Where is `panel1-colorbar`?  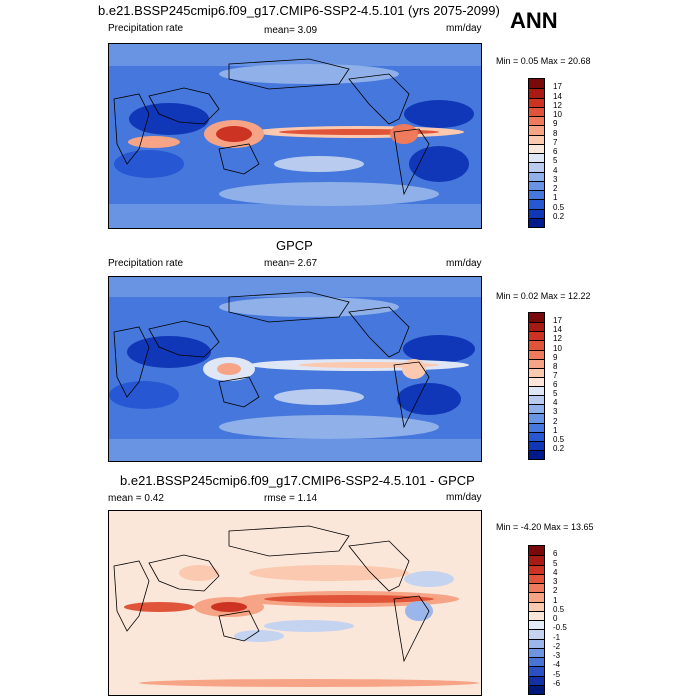
panel1-colorbar is located at coordinates (536, 153).